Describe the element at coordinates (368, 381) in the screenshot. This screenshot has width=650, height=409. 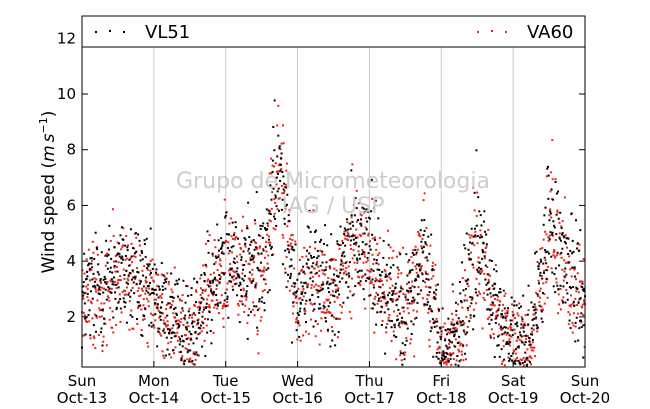
I see `x-tick-label-day: Thu` at that location.